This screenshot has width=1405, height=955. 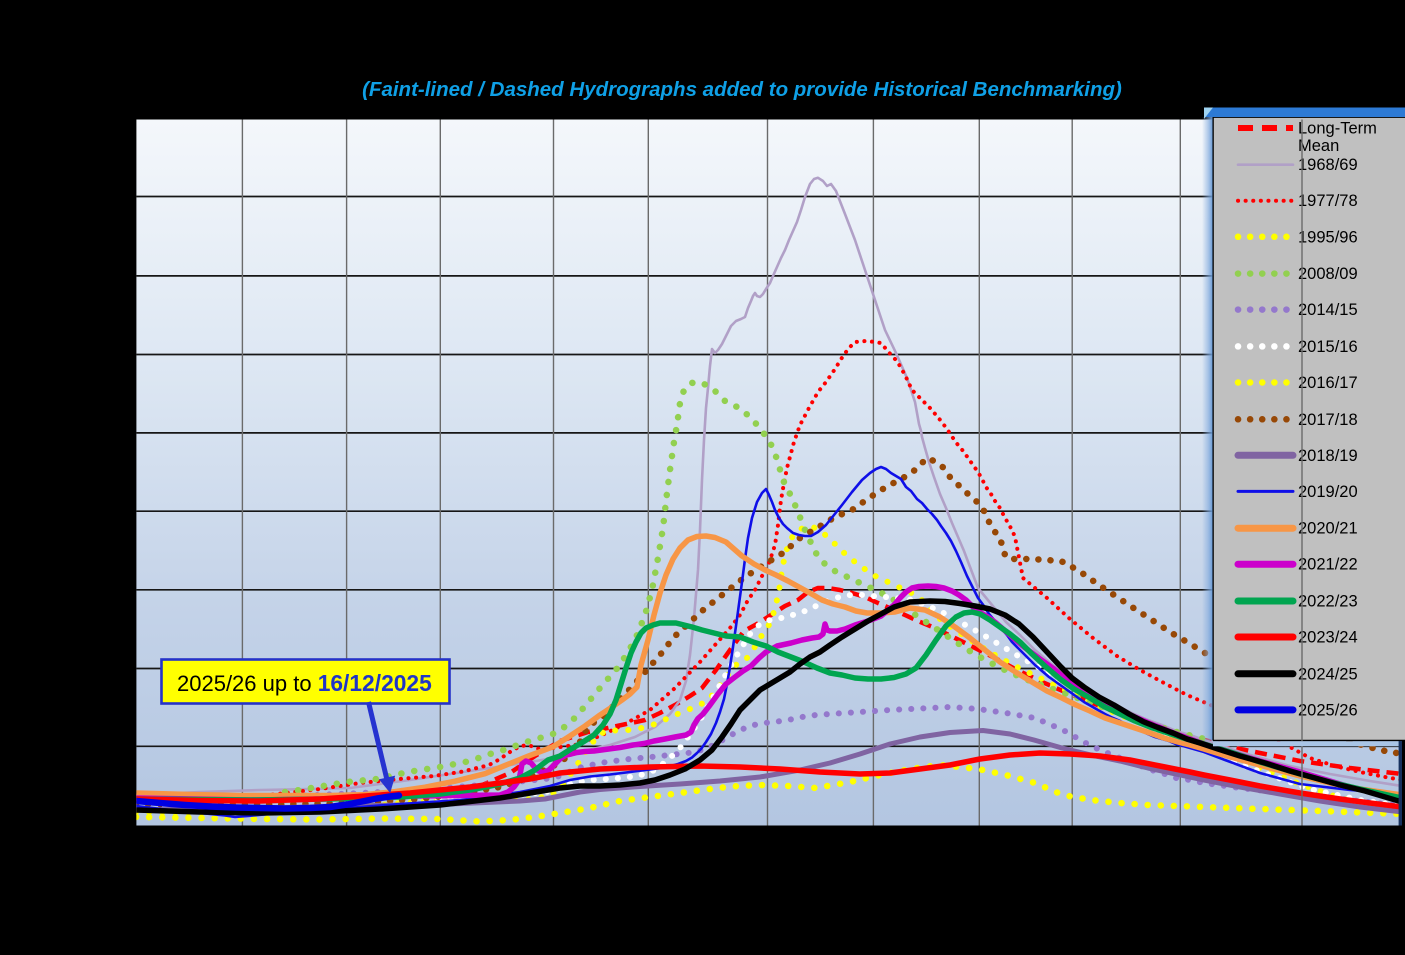 I want to click on svg-text: Mean, so click(x=1318, y=146).